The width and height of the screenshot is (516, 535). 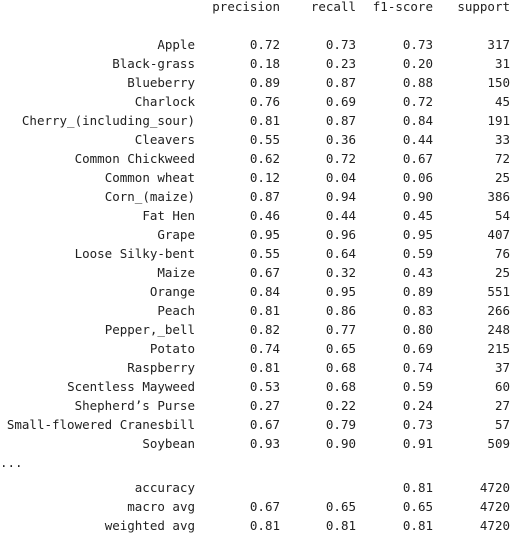 What do you see at coordinates (417, 177) in the screenshot?
I see `f1-score-value: 0.06` at bounding box center [417, 177].